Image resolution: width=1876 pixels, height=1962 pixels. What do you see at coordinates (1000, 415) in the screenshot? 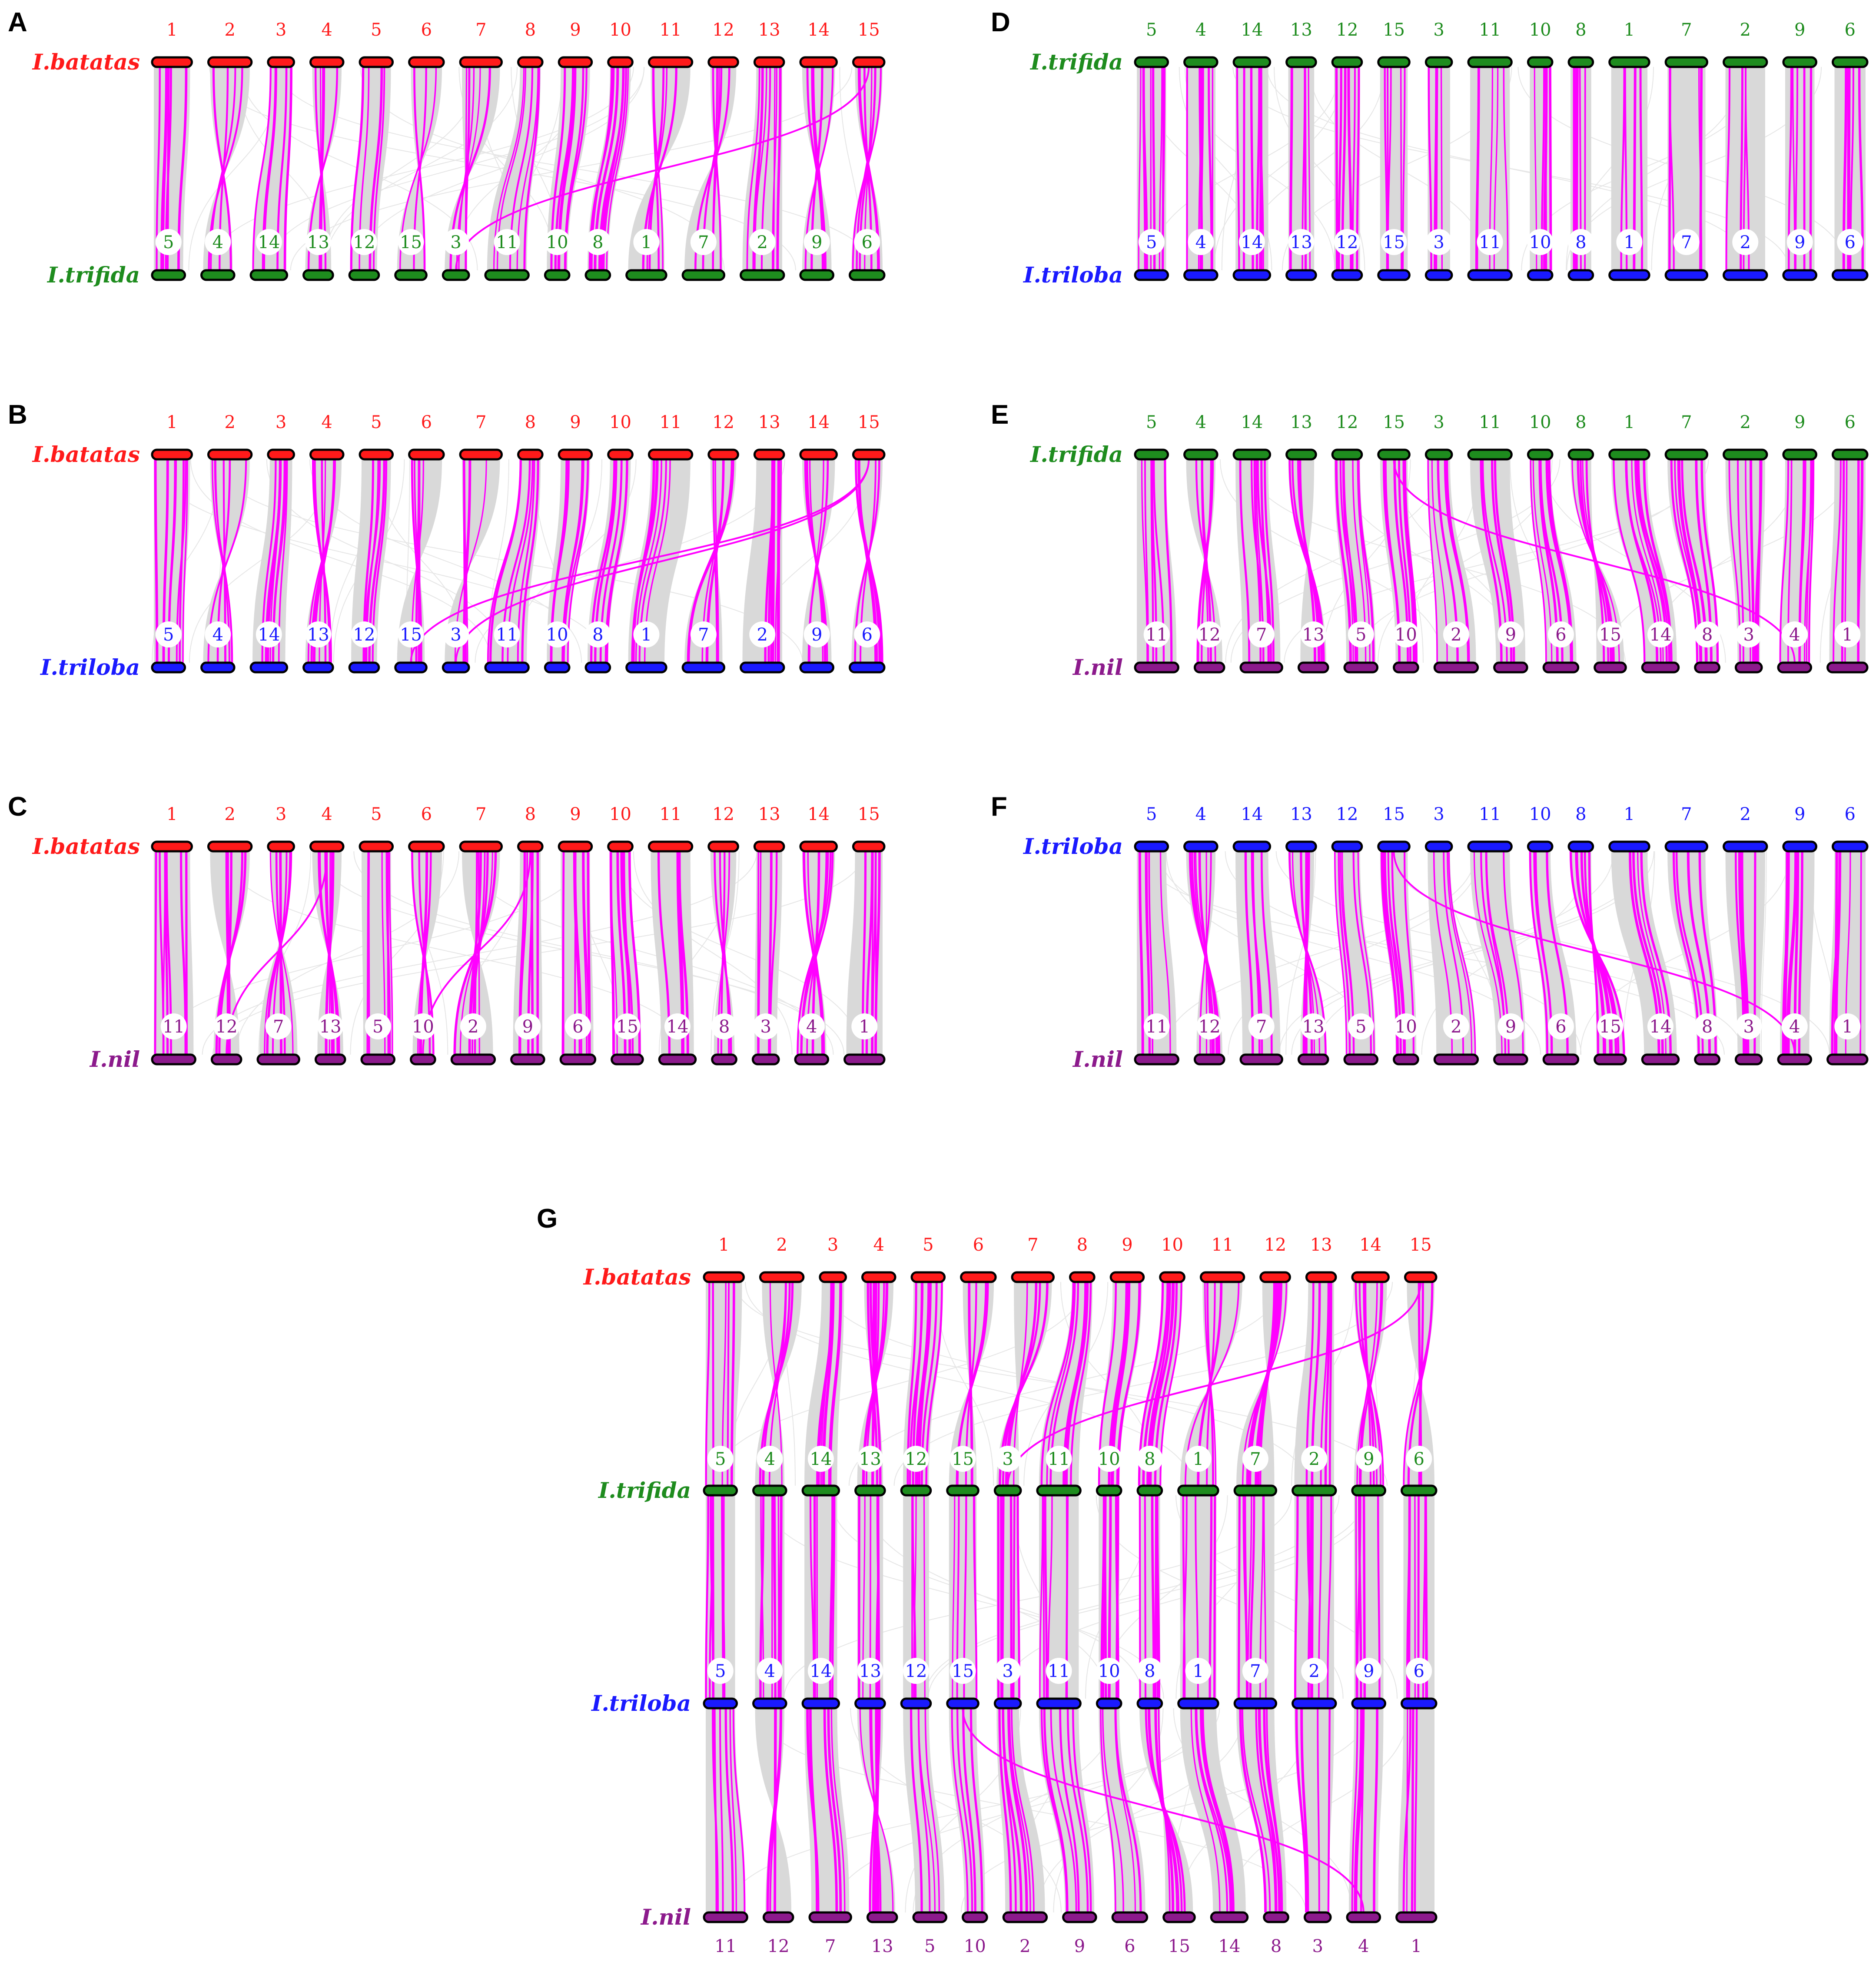
I see `panel-letter: E` at bounding box center [1000, 415].